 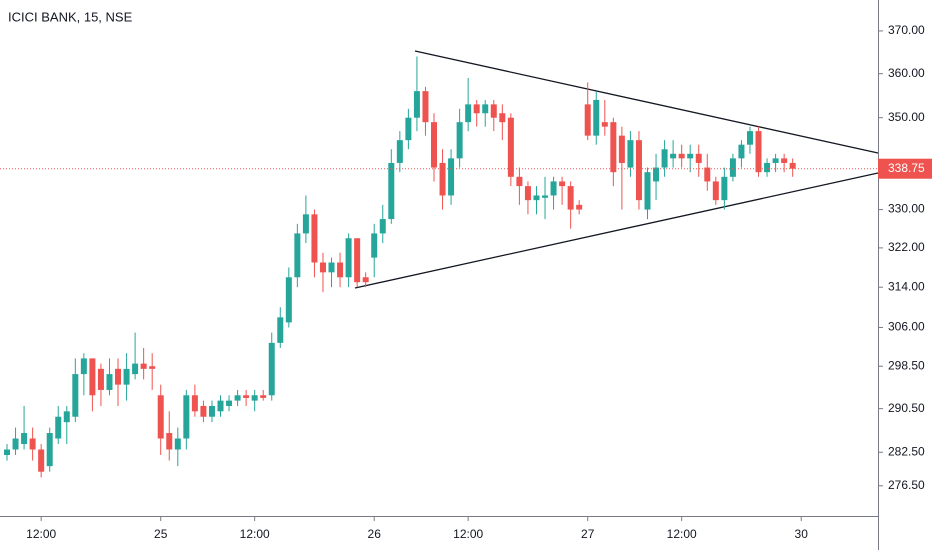 I want to click on trendline-upper, so click(x=646, y=102).